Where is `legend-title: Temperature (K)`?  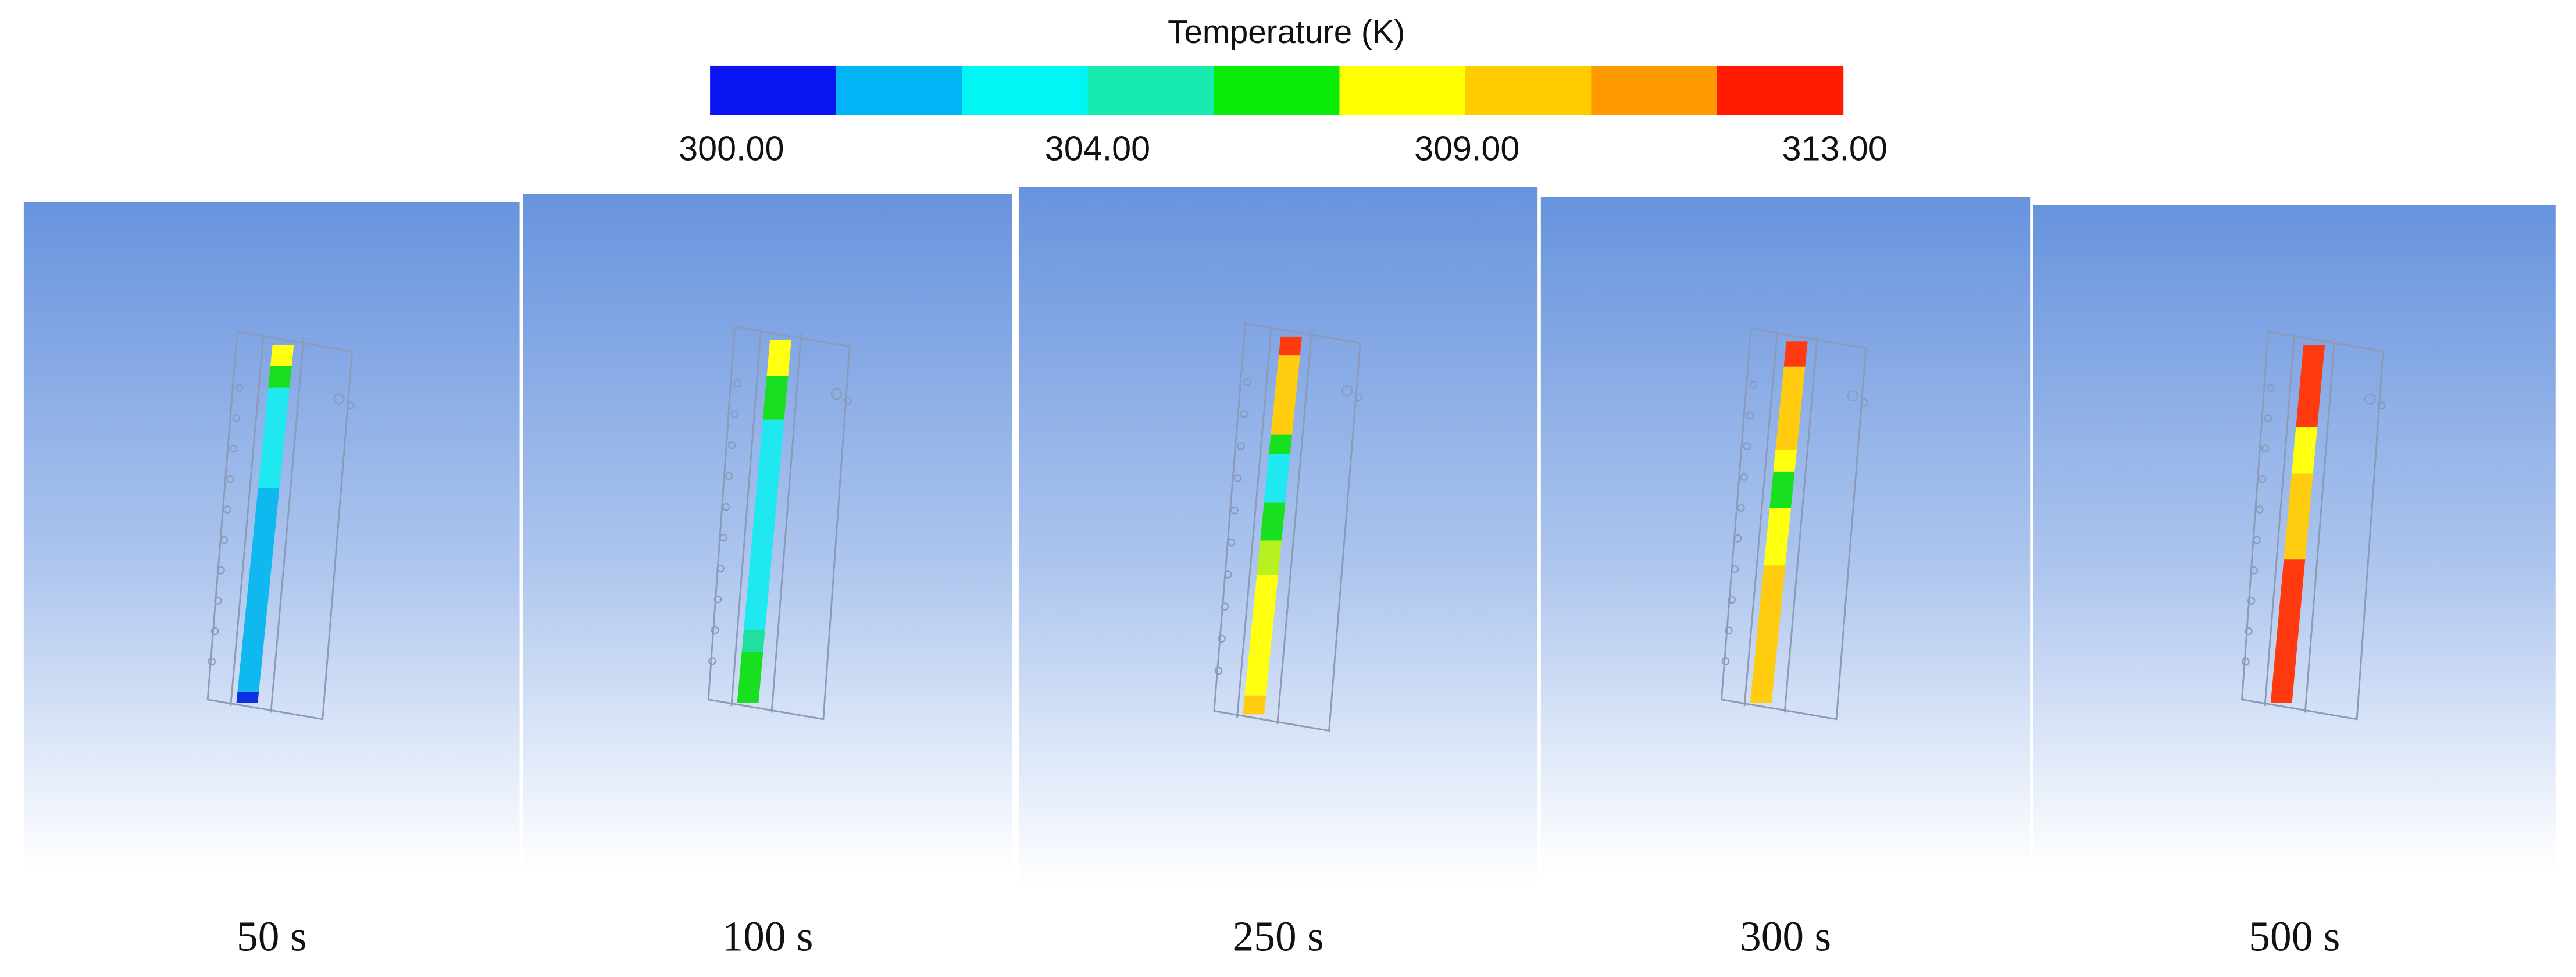
legend-title: Temperature (K) is located at coordinates (1287, 32).